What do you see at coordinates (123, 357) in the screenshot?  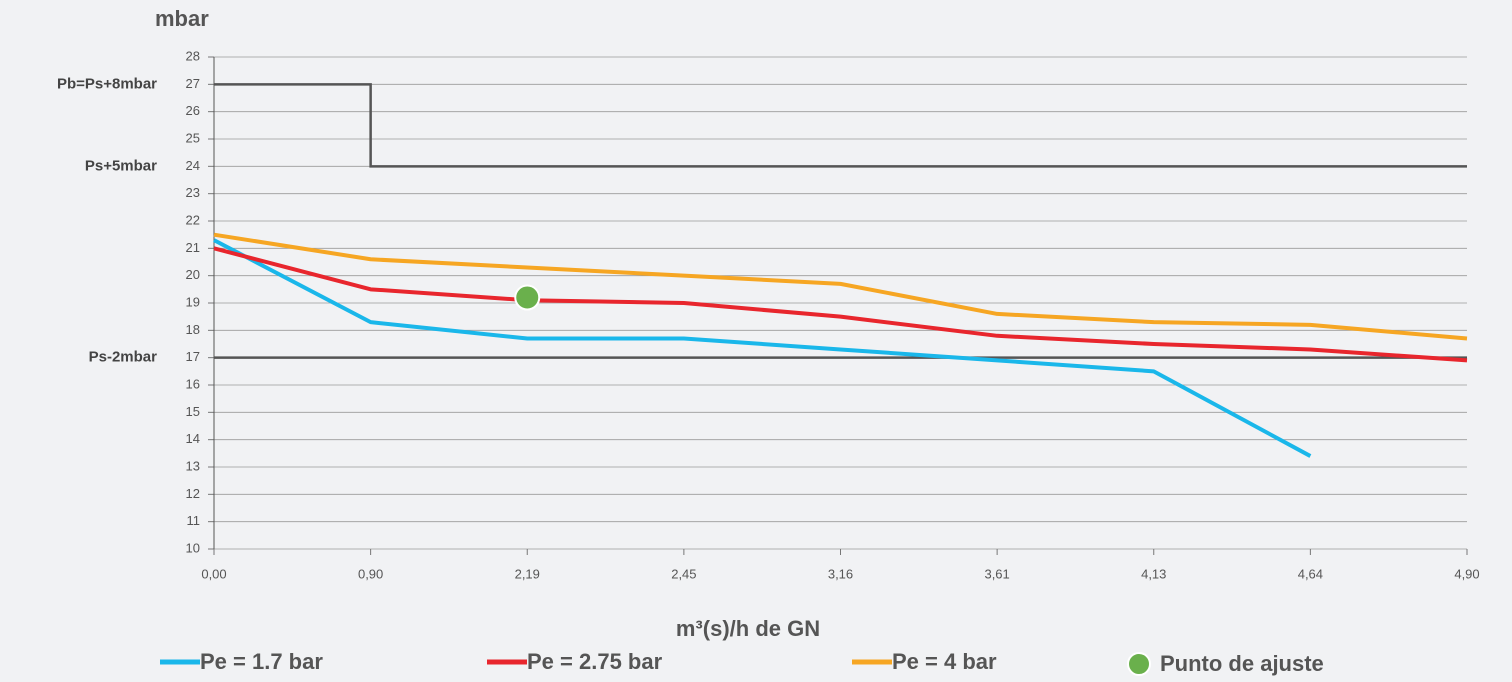 I see `side-label: Ps-2mbar` at bounding box center [123, 357].